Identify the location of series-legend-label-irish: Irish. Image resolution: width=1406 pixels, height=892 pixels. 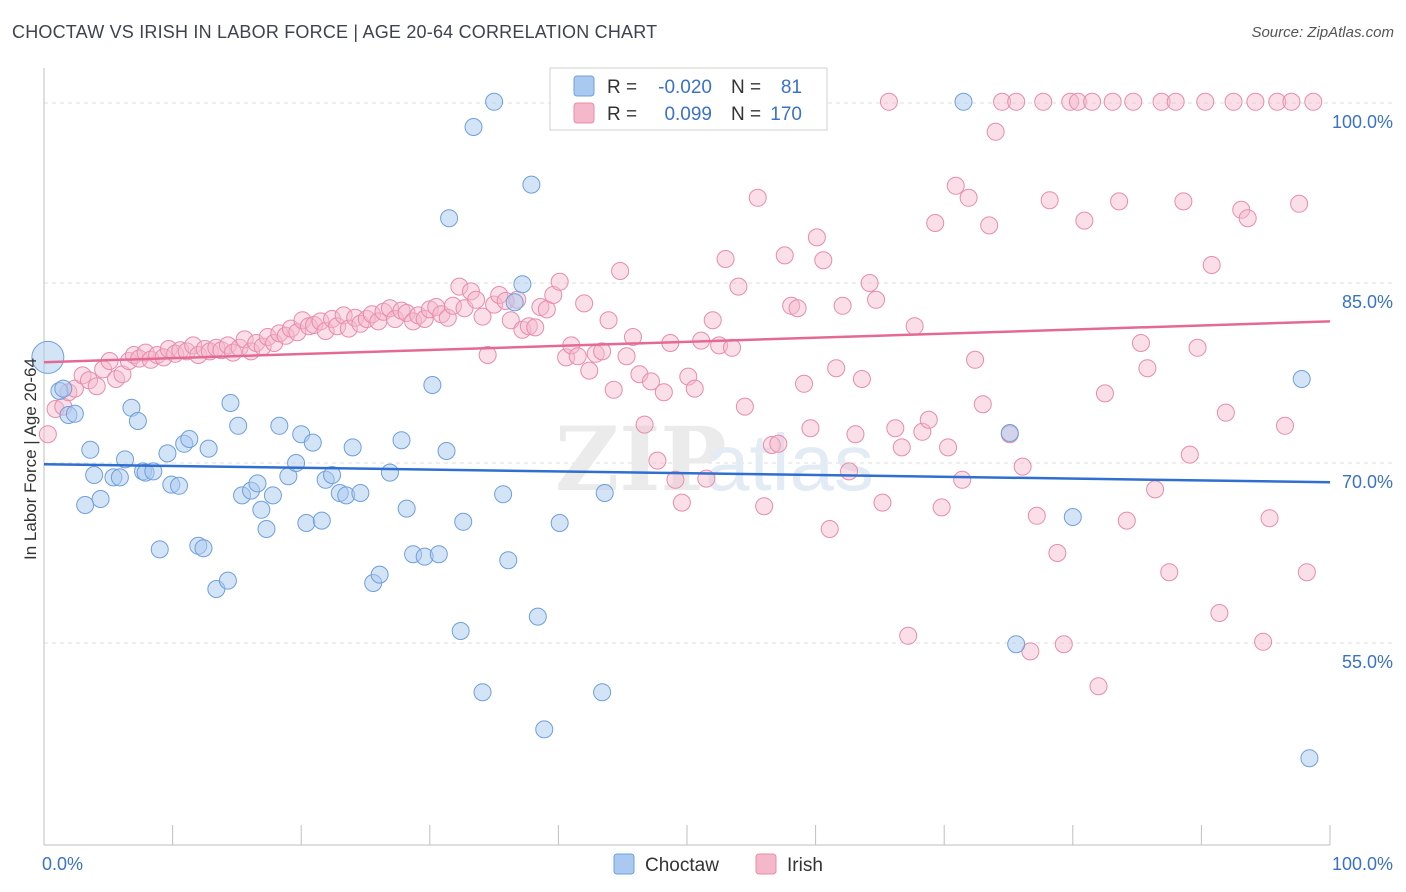
(805, 865).